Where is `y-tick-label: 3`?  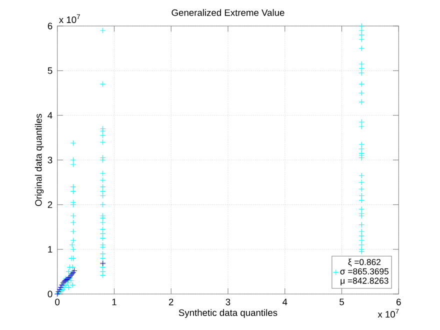
y-tick-label: 3 is located at coordinates (50, 160).